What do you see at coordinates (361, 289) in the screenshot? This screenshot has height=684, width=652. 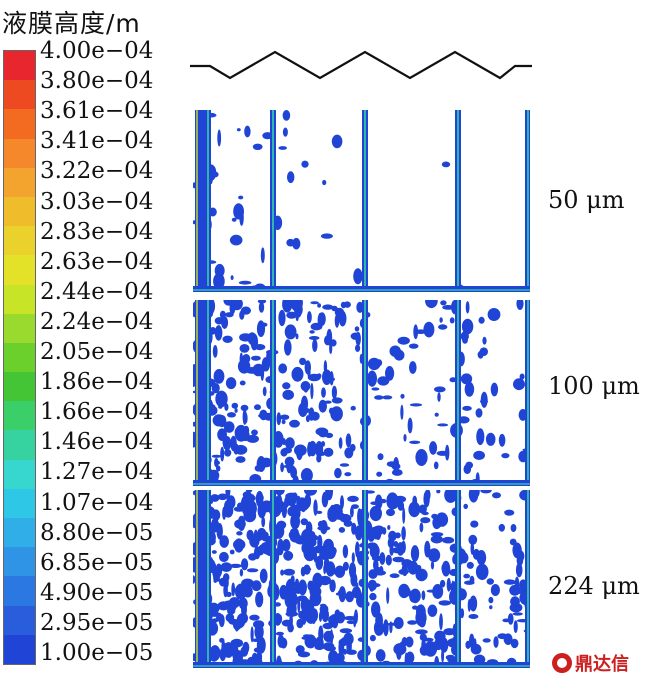 I see `bottom-film-band` at bounding box center [361, 289].